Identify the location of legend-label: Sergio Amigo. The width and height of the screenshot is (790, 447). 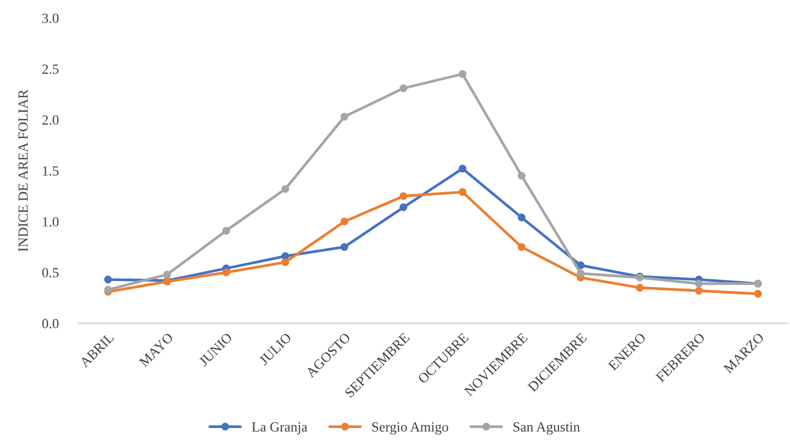
(410, 428).